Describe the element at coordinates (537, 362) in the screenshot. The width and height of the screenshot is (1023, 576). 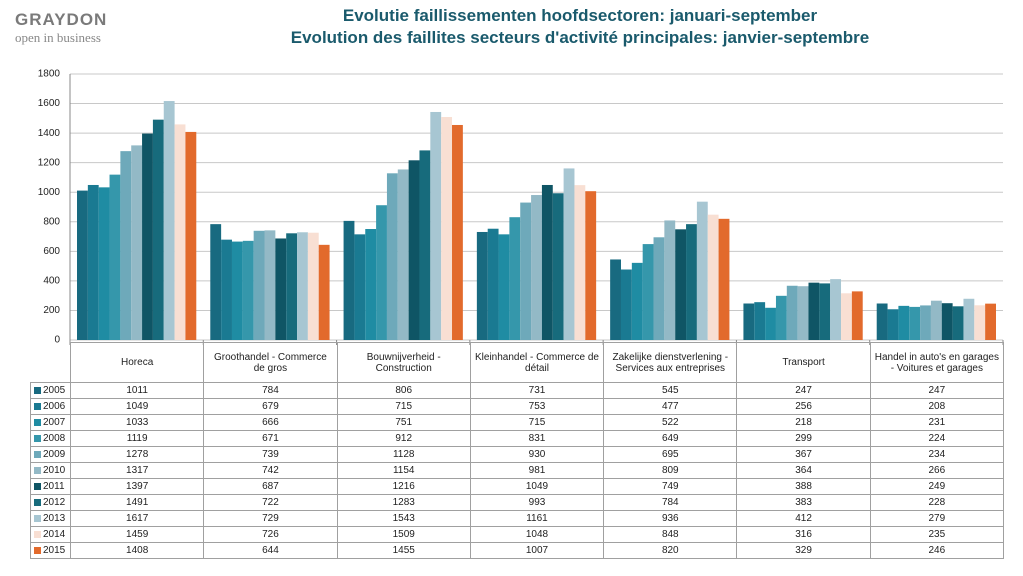
I see `category-label: Kleinhandel - Commerce de détail` at that location.